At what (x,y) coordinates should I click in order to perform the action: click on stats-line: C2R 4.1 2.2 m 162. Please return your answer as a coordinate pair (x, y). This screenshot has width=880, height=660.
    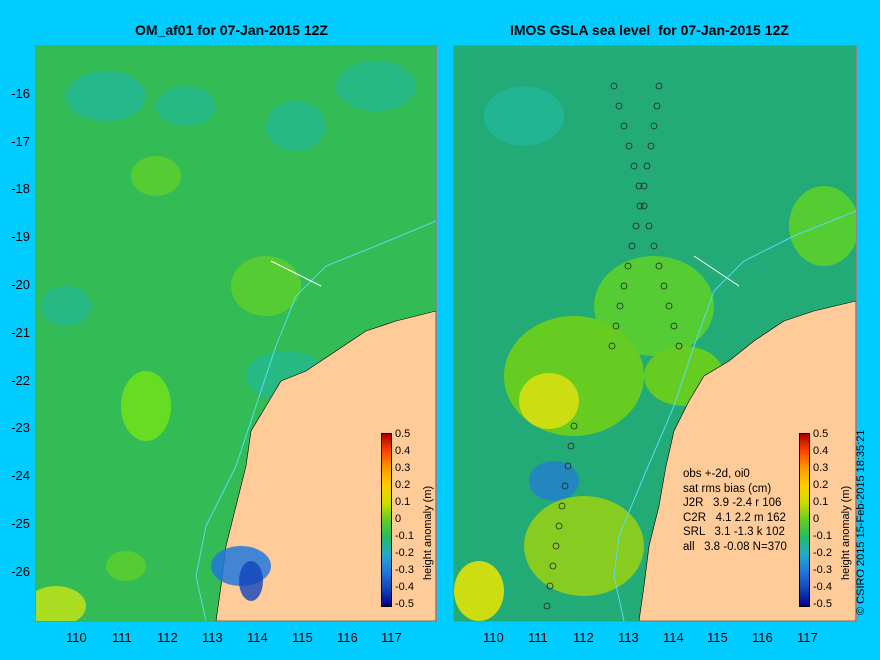
    Looking at the image, I should click on (734, 517).